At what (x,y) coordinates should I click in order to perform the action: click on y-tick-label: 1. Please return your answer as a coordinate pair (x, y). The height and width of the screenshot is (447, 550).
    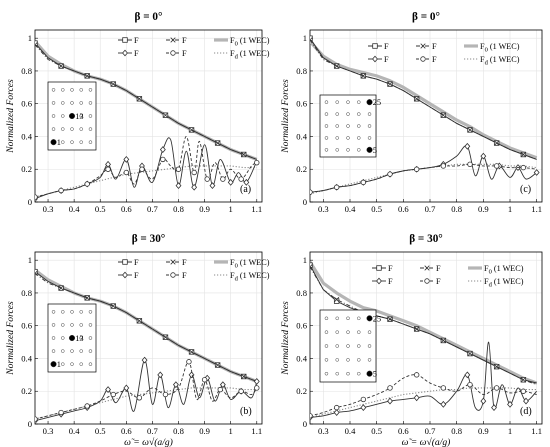
    Looking at the image, I should click on (30, 260).